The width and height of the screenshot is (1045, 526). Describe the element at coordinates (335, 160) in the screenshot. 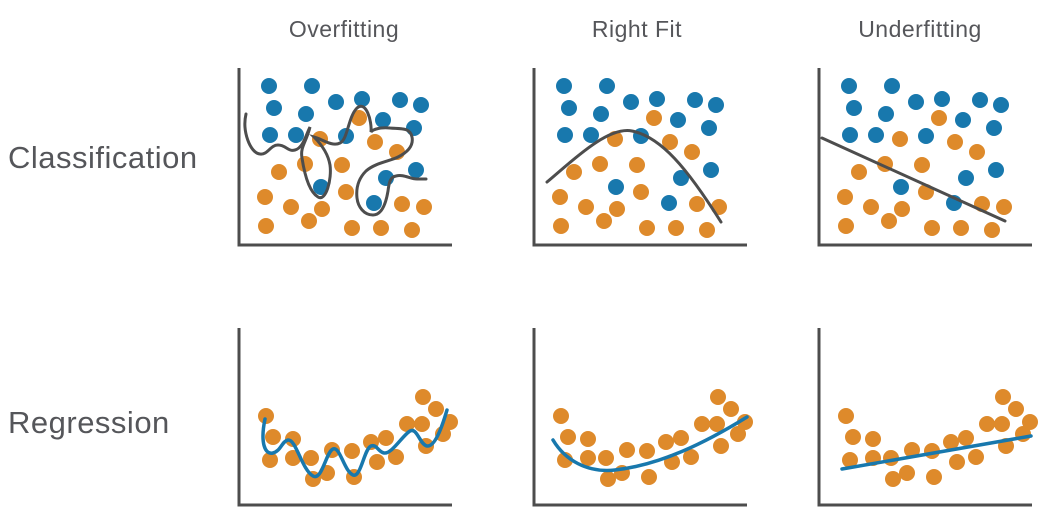

I see `wiggly-decision-boundary` at that location.